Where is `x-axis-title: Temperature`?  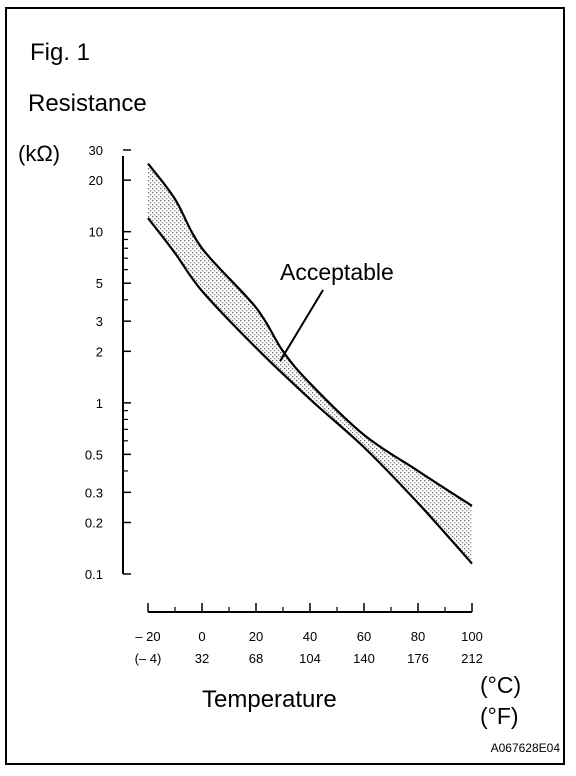
x-axis-title: Temperature is located at coordinates (269, 699).